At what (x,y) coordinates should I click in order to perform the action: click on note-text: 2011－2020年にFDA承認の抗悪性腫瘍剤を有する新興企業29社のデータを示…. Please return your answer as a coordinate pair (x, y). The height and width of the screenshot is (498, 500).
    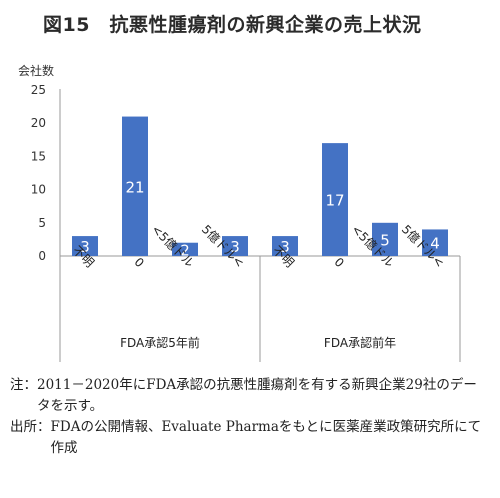
    Looking at the image, I should click on (257, 395).